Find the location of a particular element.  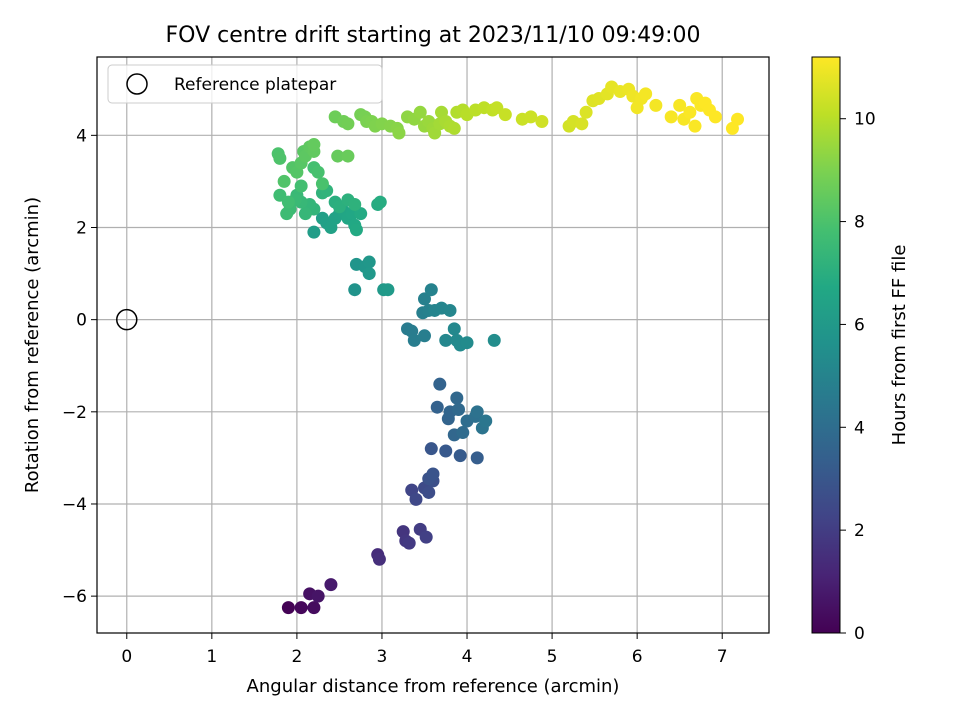

colorbar-frame is located at coordinates (826, 345).